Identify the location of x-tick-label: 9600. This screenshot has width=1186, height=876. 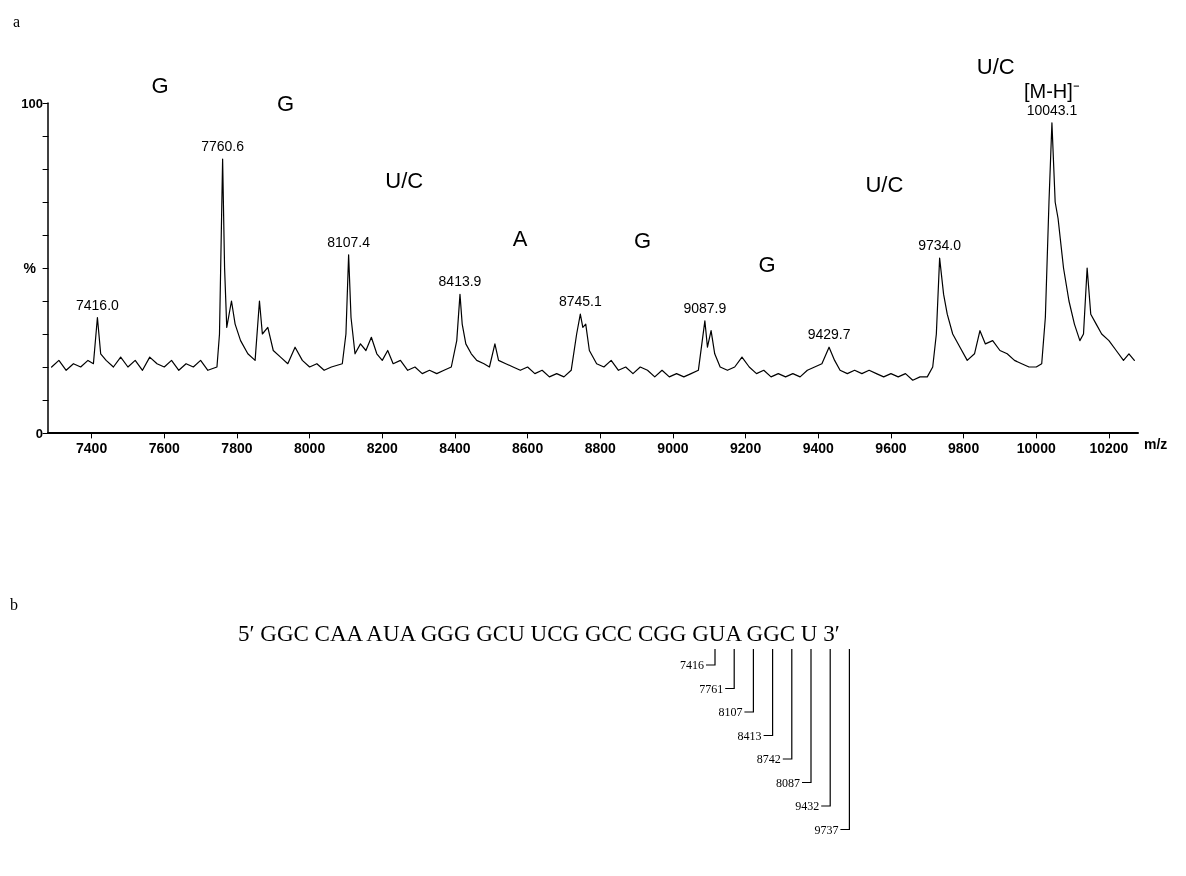
(891, 448).